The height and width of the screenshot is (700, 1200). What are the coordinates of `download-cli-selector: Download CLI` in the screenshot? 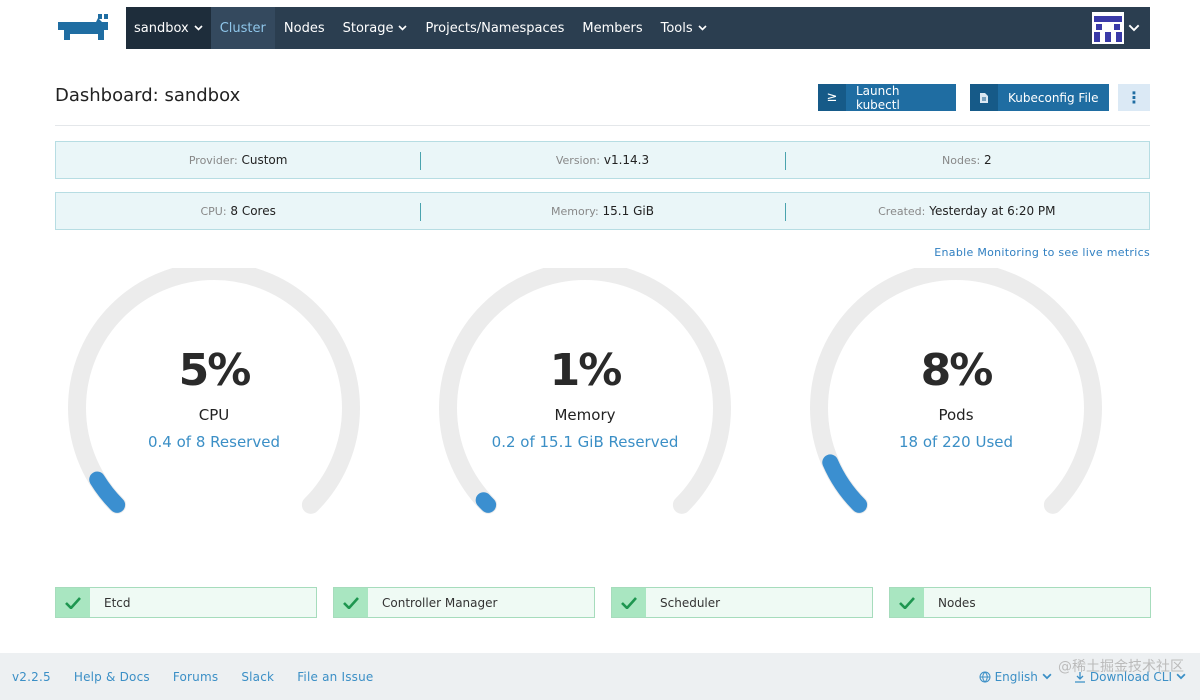 It's located at (1132, 677).